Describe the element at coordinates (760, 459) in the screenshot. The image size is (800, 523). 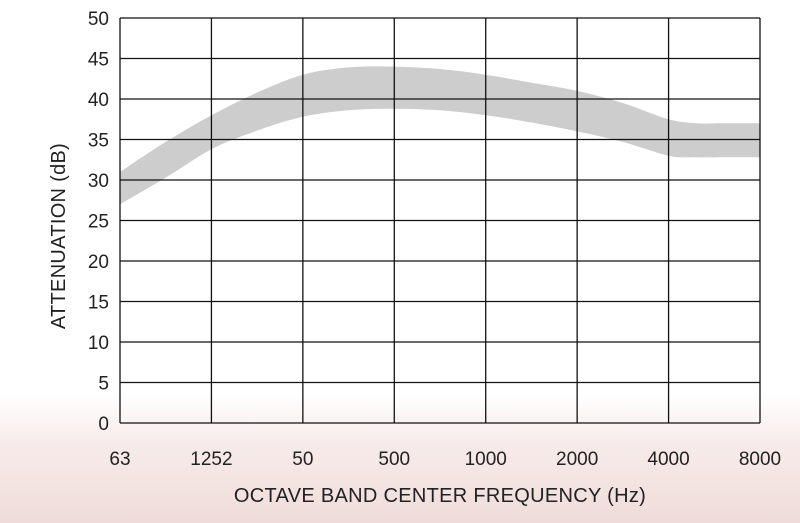
I see `x-tick-label: 8000` at that location.